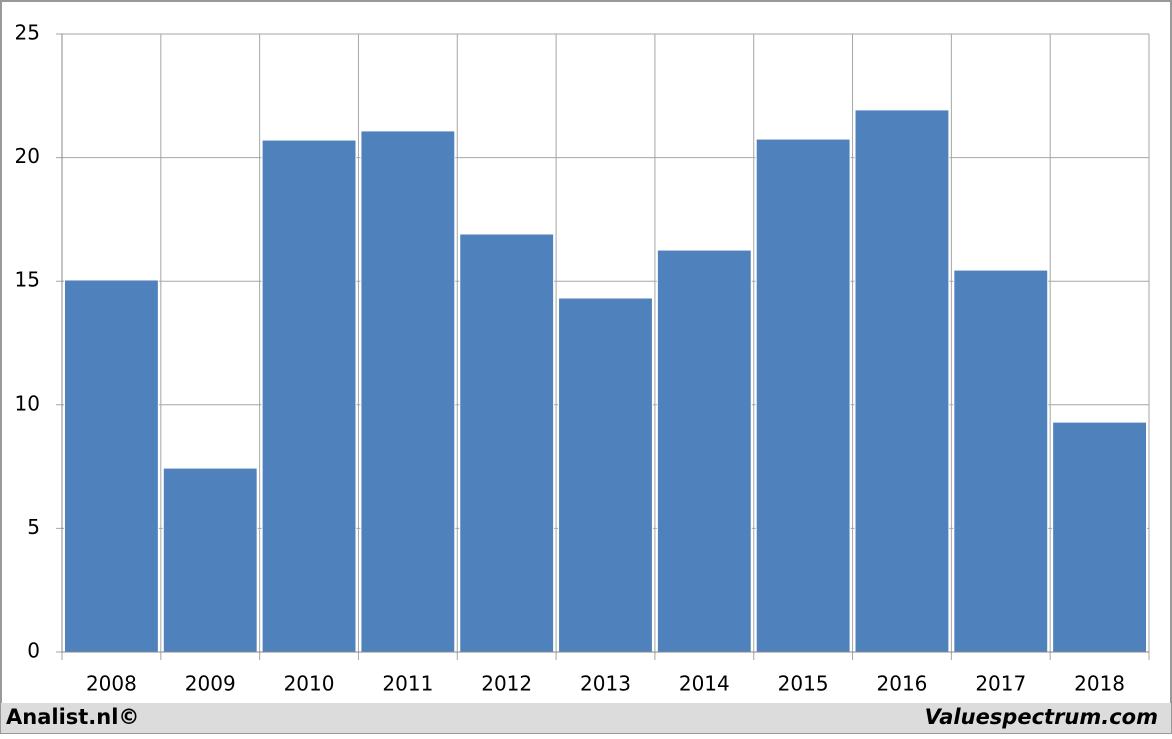  Describe the element at coordinates (586, 718) in the screenshot. I see `footer-bar` at that location.